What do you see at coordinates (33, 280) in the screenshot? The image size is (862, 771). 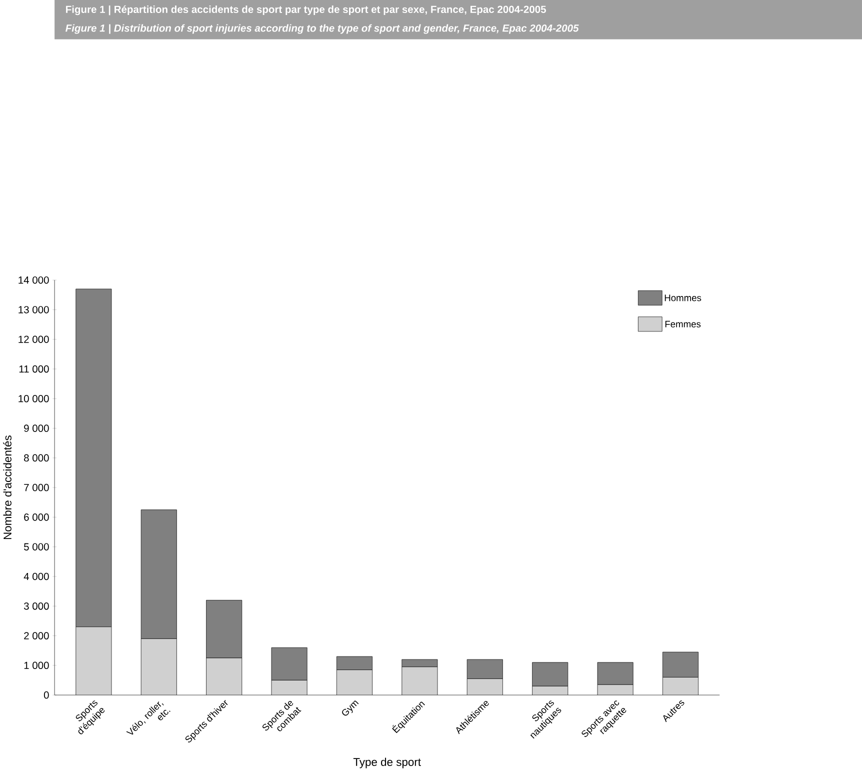 I see `y-tick-label: 14 000` at bounding box center [33, 280].